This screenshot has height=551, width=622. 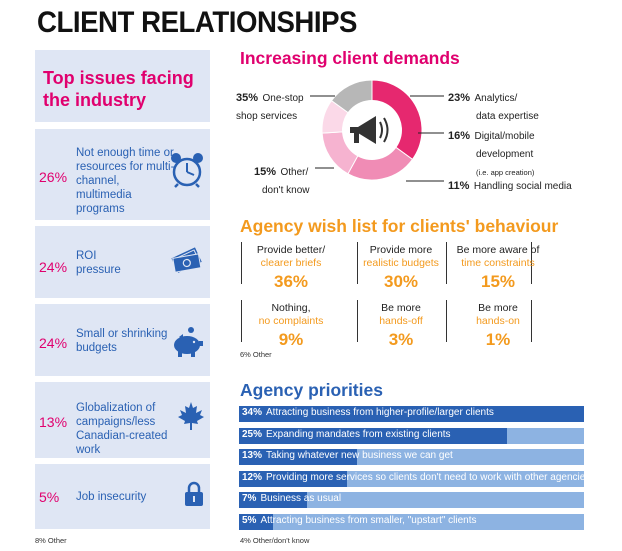 I want to click on demand-text: Digital/mobile, so click(x=504, y=136).